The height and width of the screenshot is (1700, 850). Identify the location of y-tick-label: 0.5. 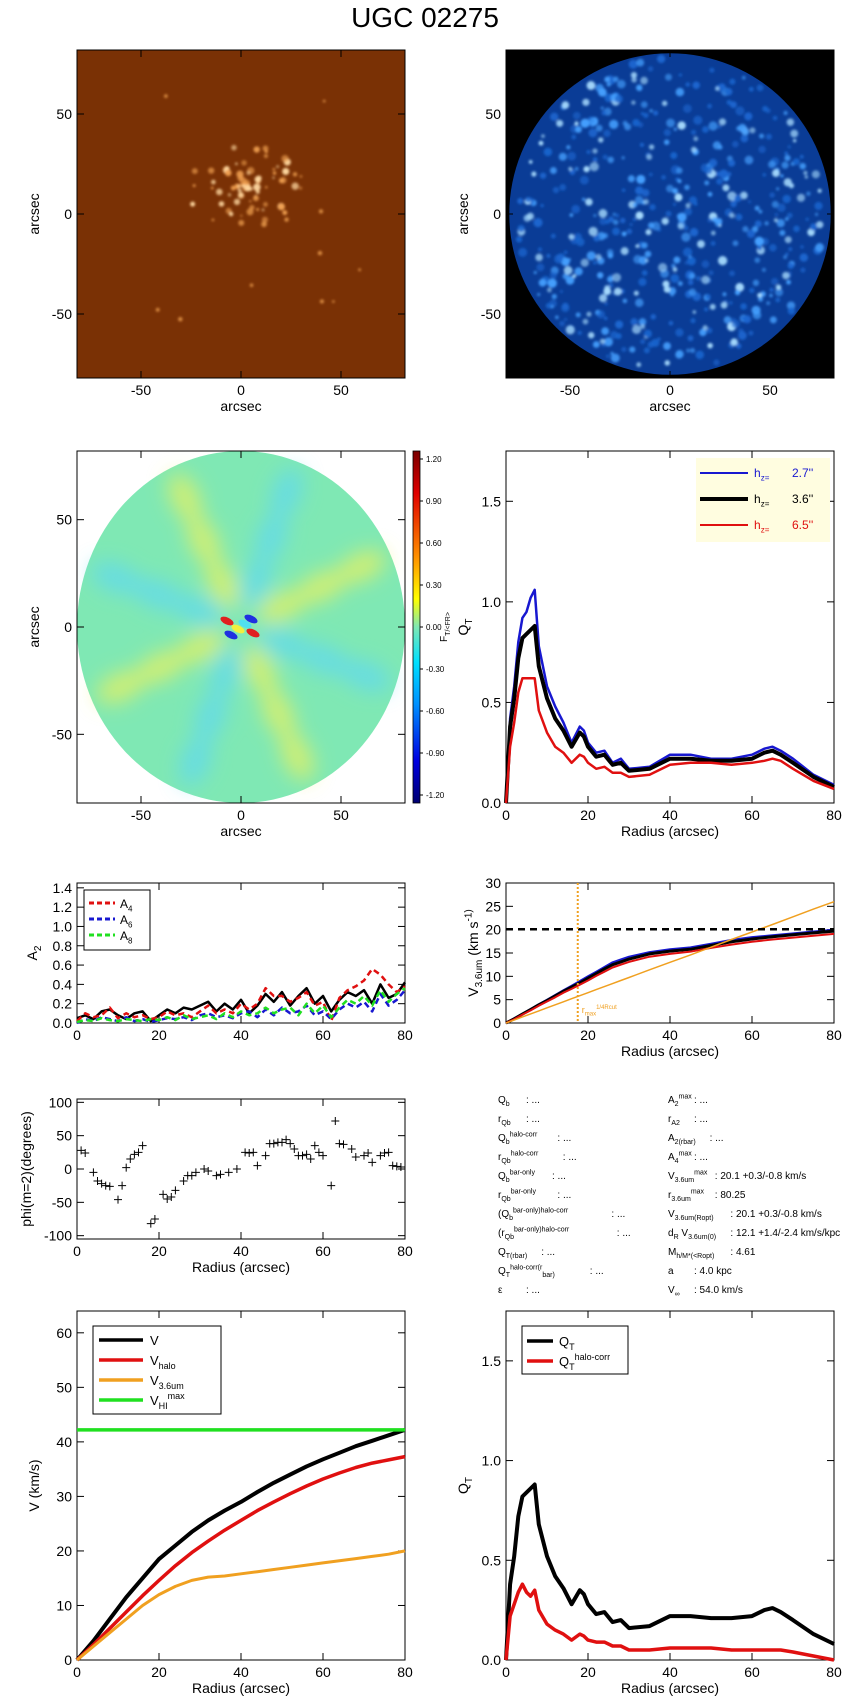
(492, 702).